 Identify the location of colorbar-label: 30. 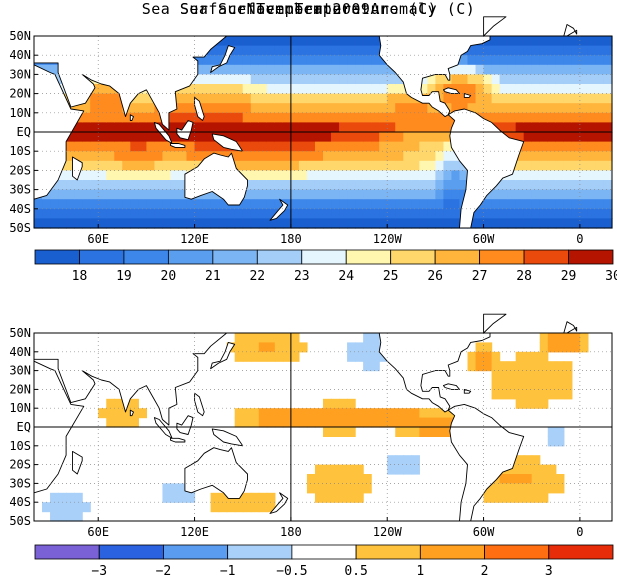
(611, 276).